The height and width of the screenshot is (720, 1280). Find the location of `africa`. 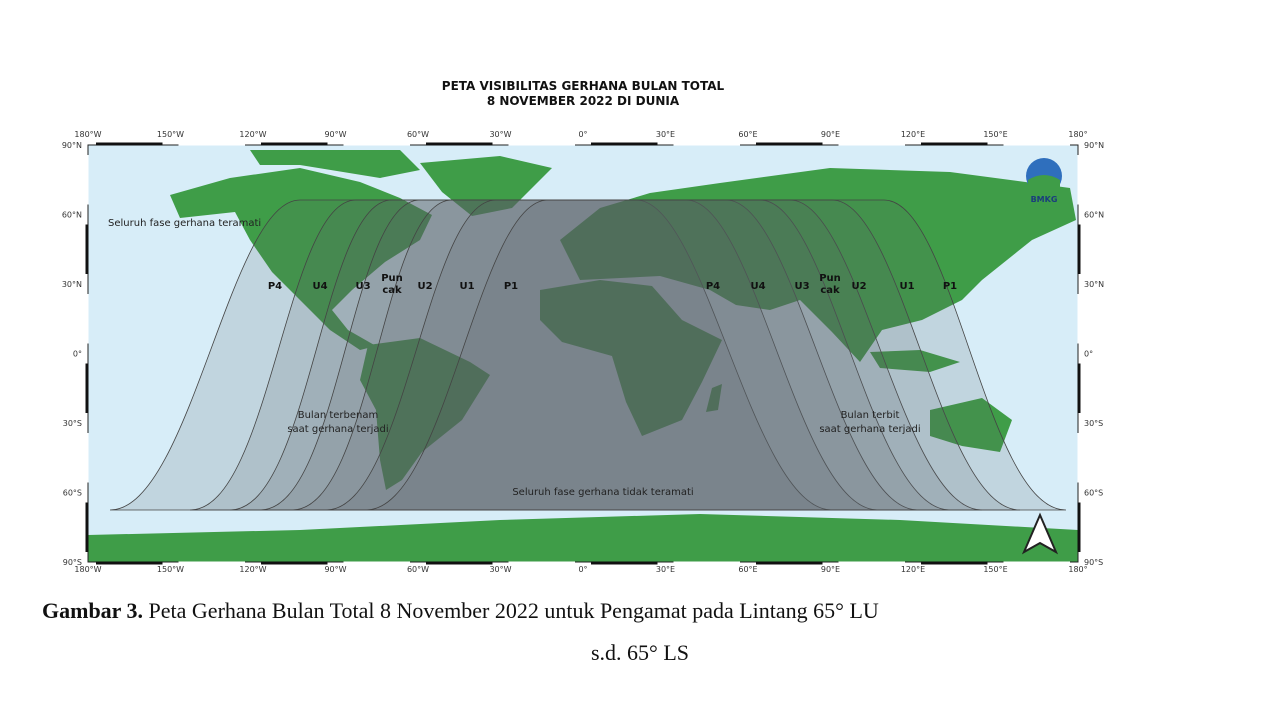

africa is located at coordinates (631, 358).